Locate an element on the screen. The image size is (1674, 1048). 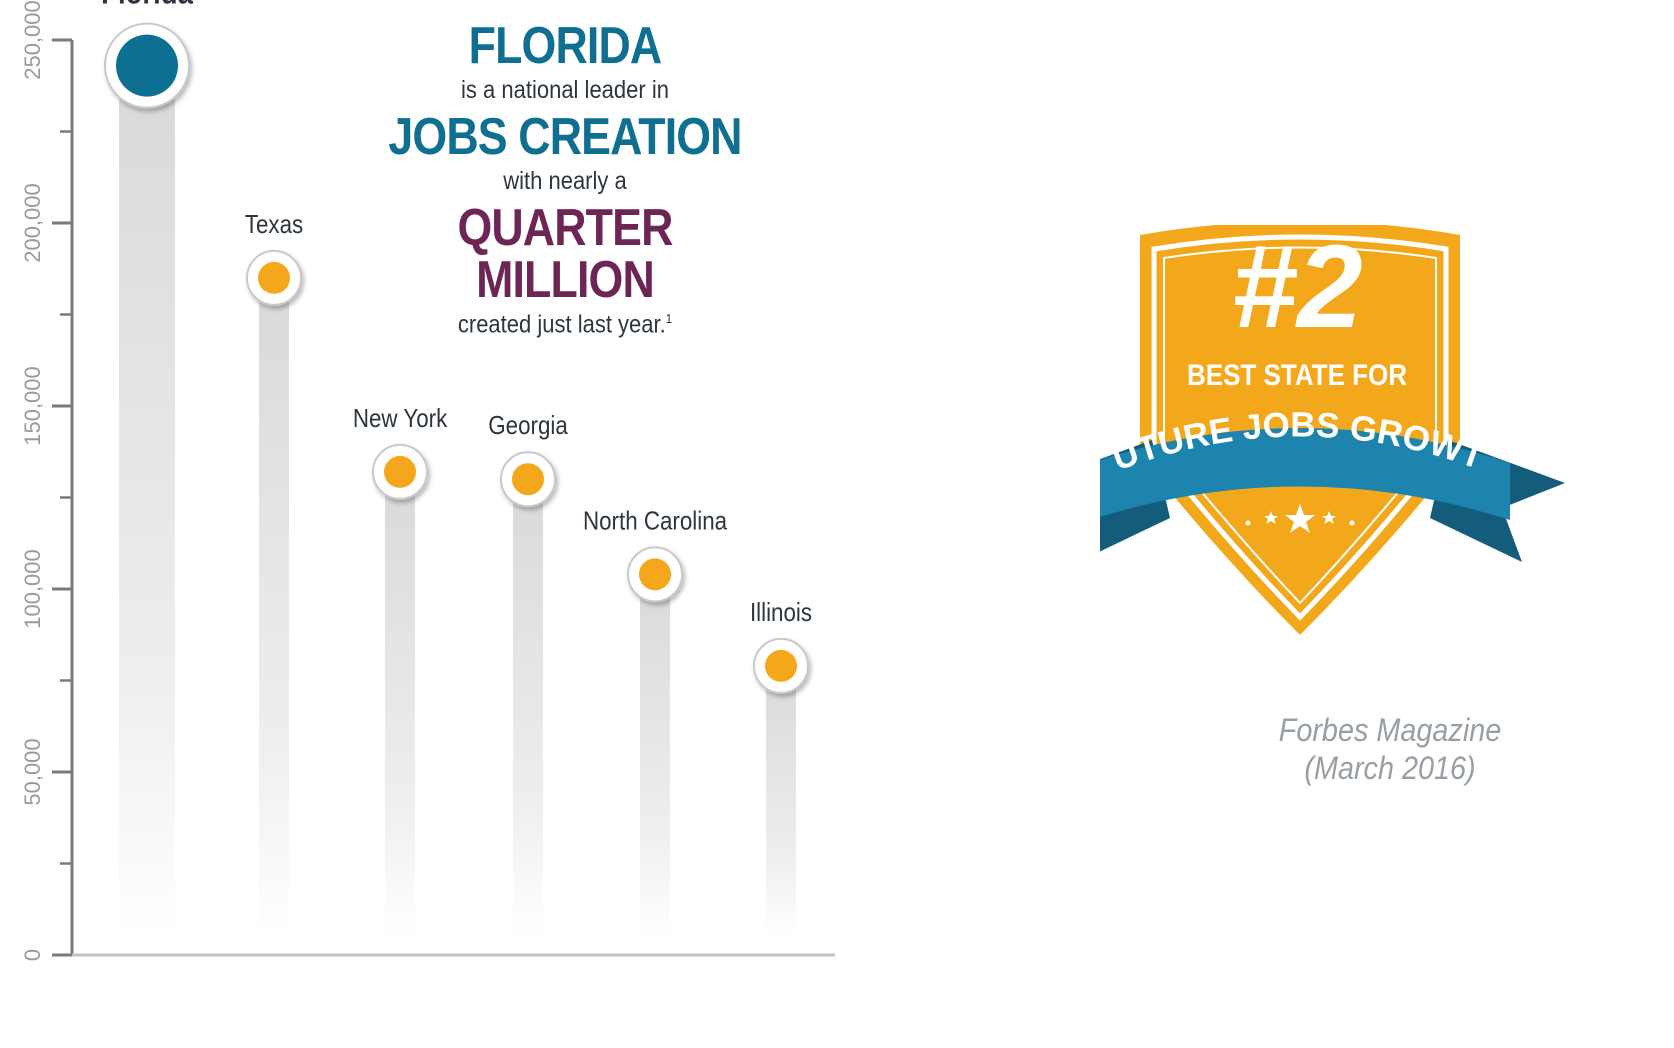
y-tick-label: 250,000 is located at coordinates (32, 40).